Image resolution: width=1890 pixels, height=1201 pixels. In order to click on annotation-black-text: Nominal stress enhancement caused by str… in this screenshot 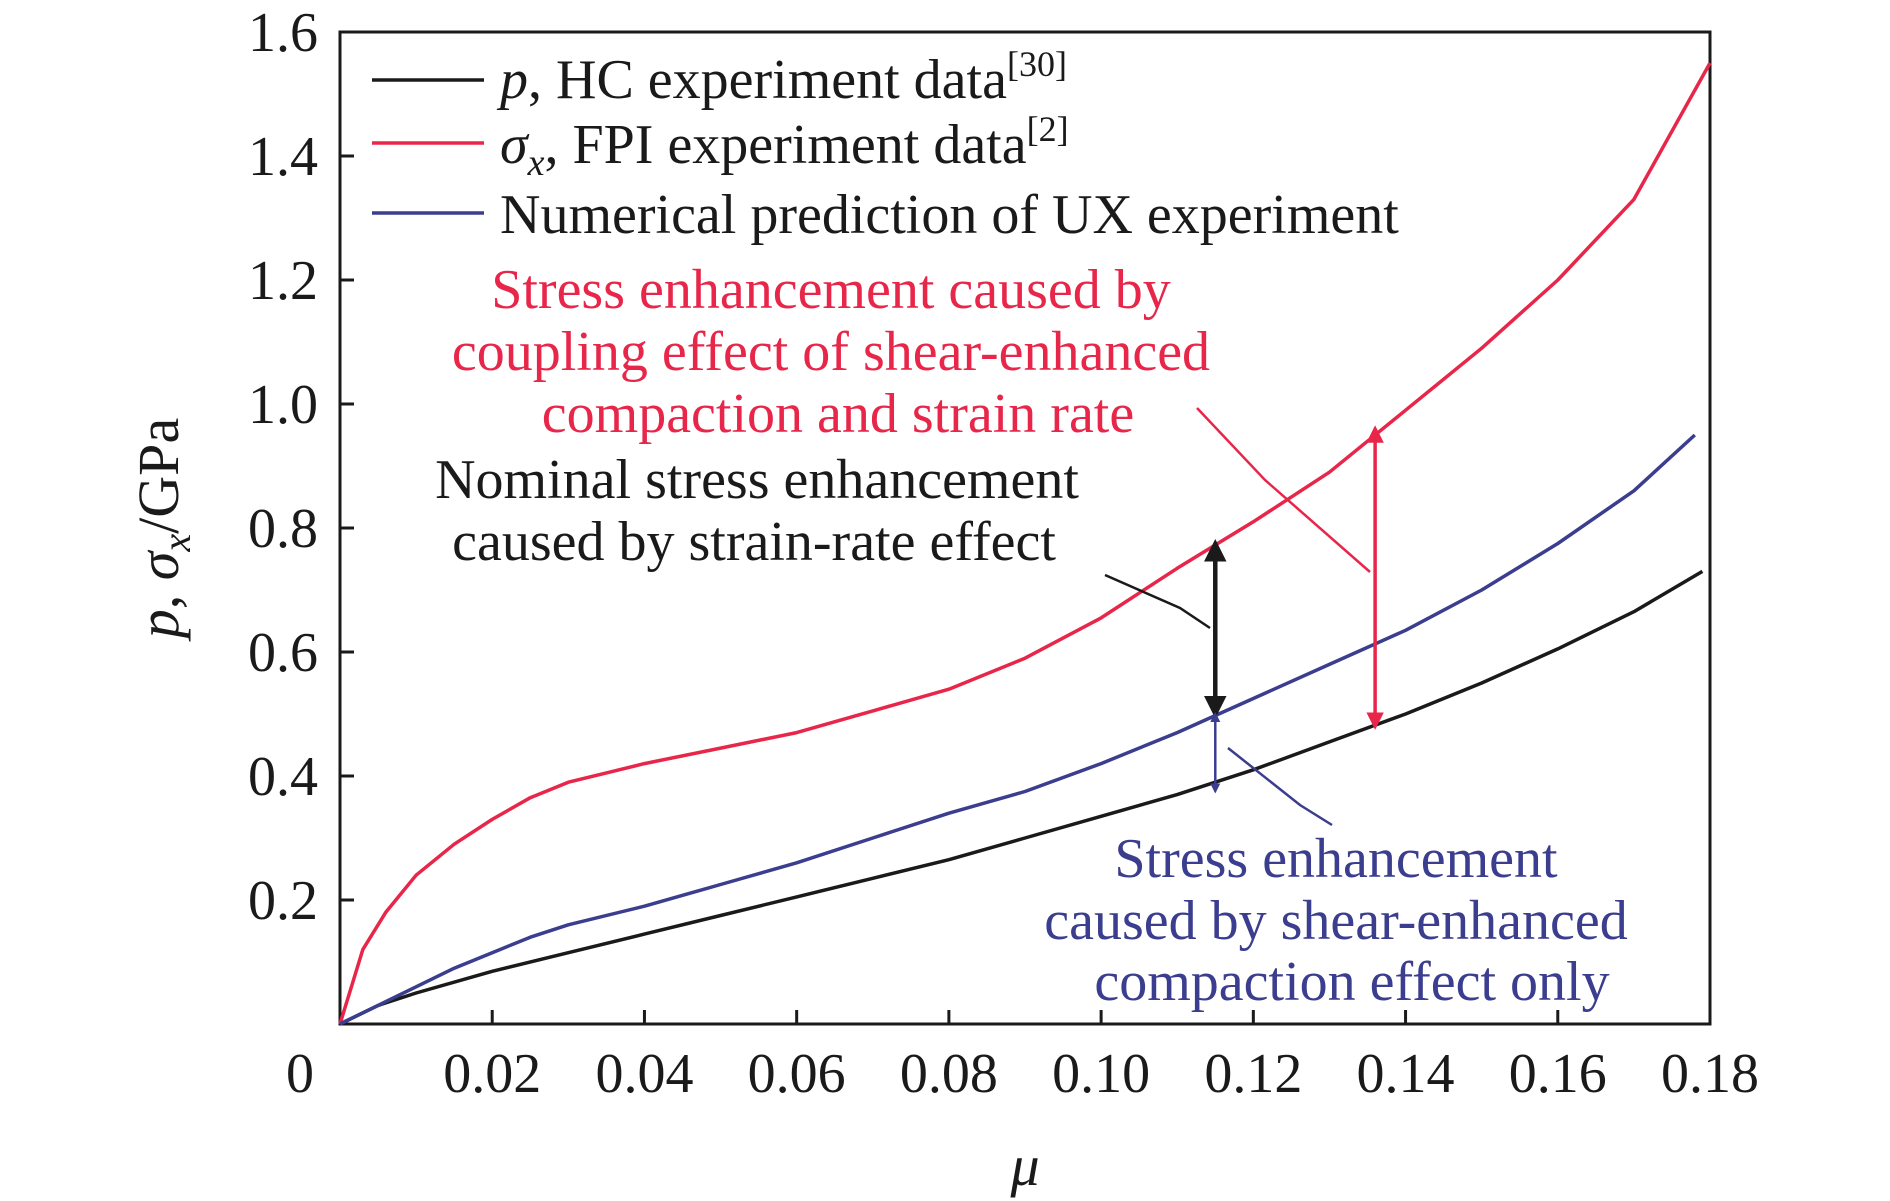, I will do `click(764, 511)`.